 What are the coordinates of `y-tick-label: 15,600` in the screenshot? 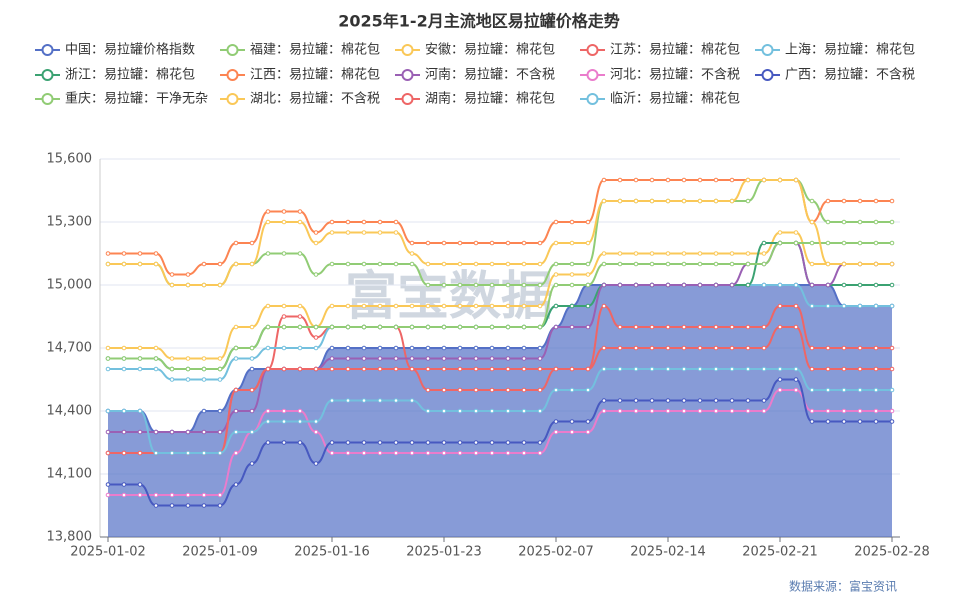 It's located at (70, 159).